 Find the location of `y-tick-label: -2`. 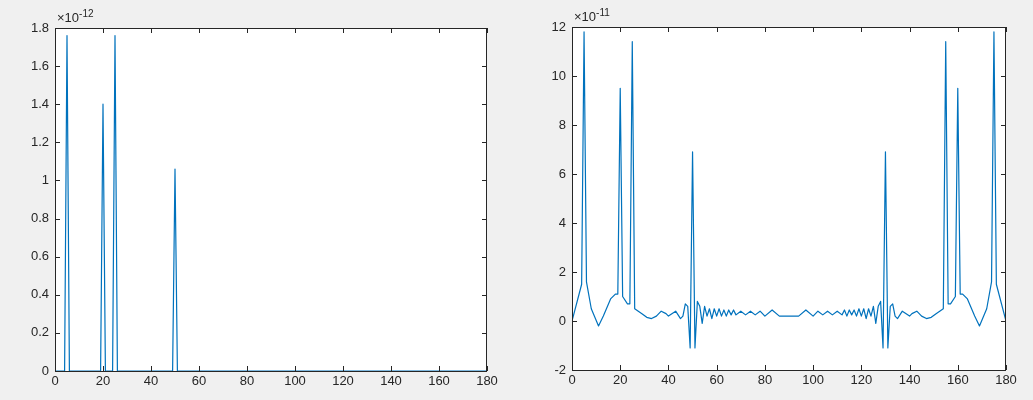

y-tick-label: -2 is located at coordinates (560, 369).